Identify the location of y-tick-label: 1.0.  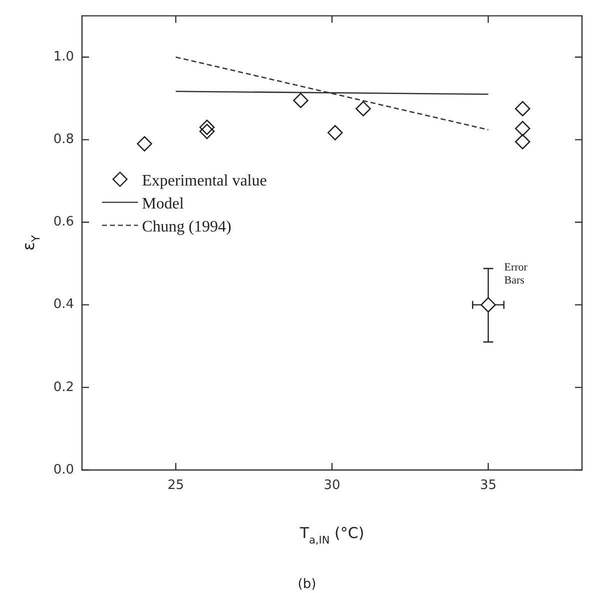
(63, 56).